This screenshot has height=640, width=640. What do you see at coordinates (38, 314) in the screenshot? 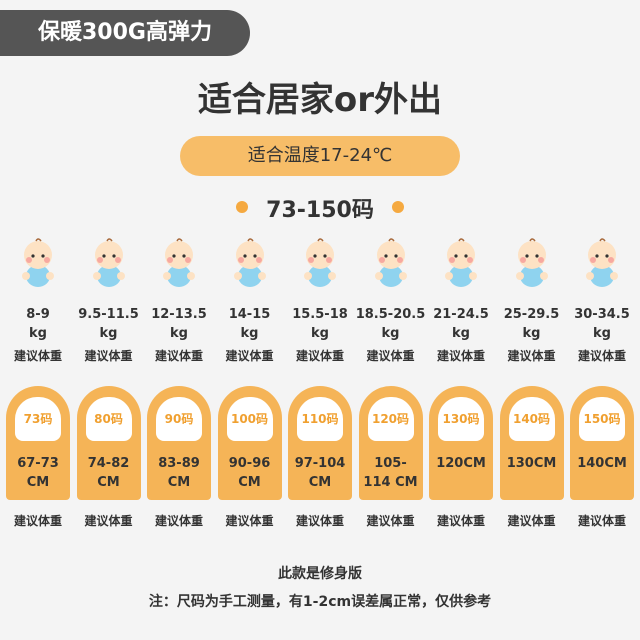
I see `weight: 8-9` at bounding box center [38, 314].